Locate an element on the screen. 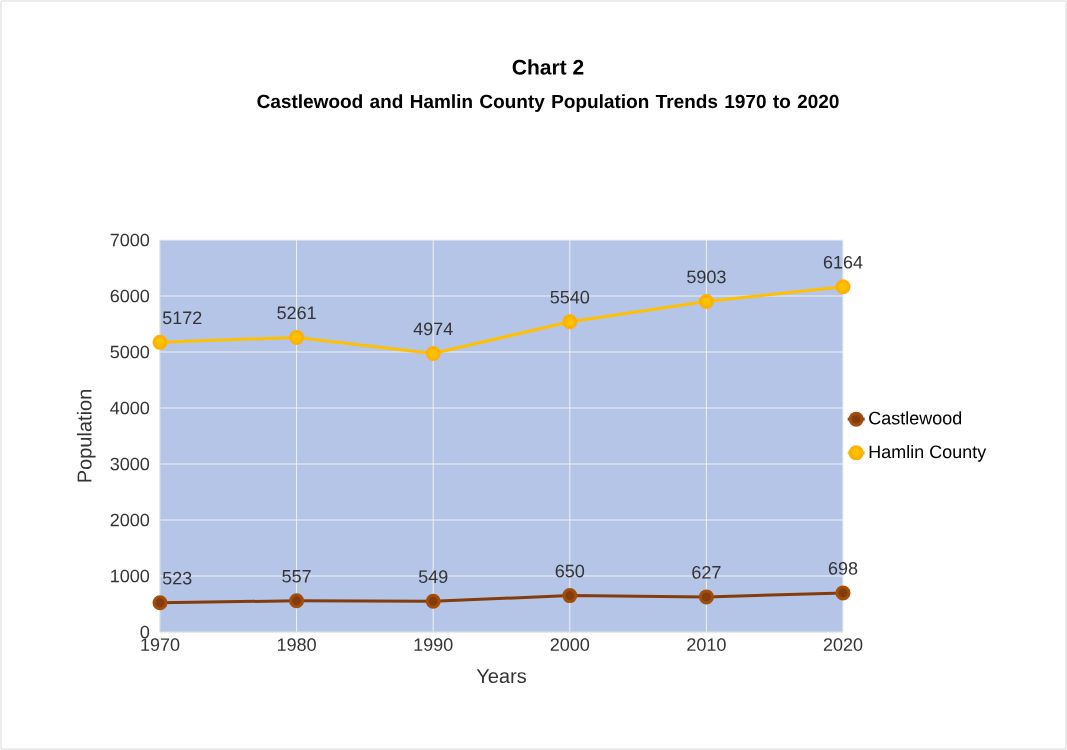  x-axis-title: Years is located at coordinates (501, 676).